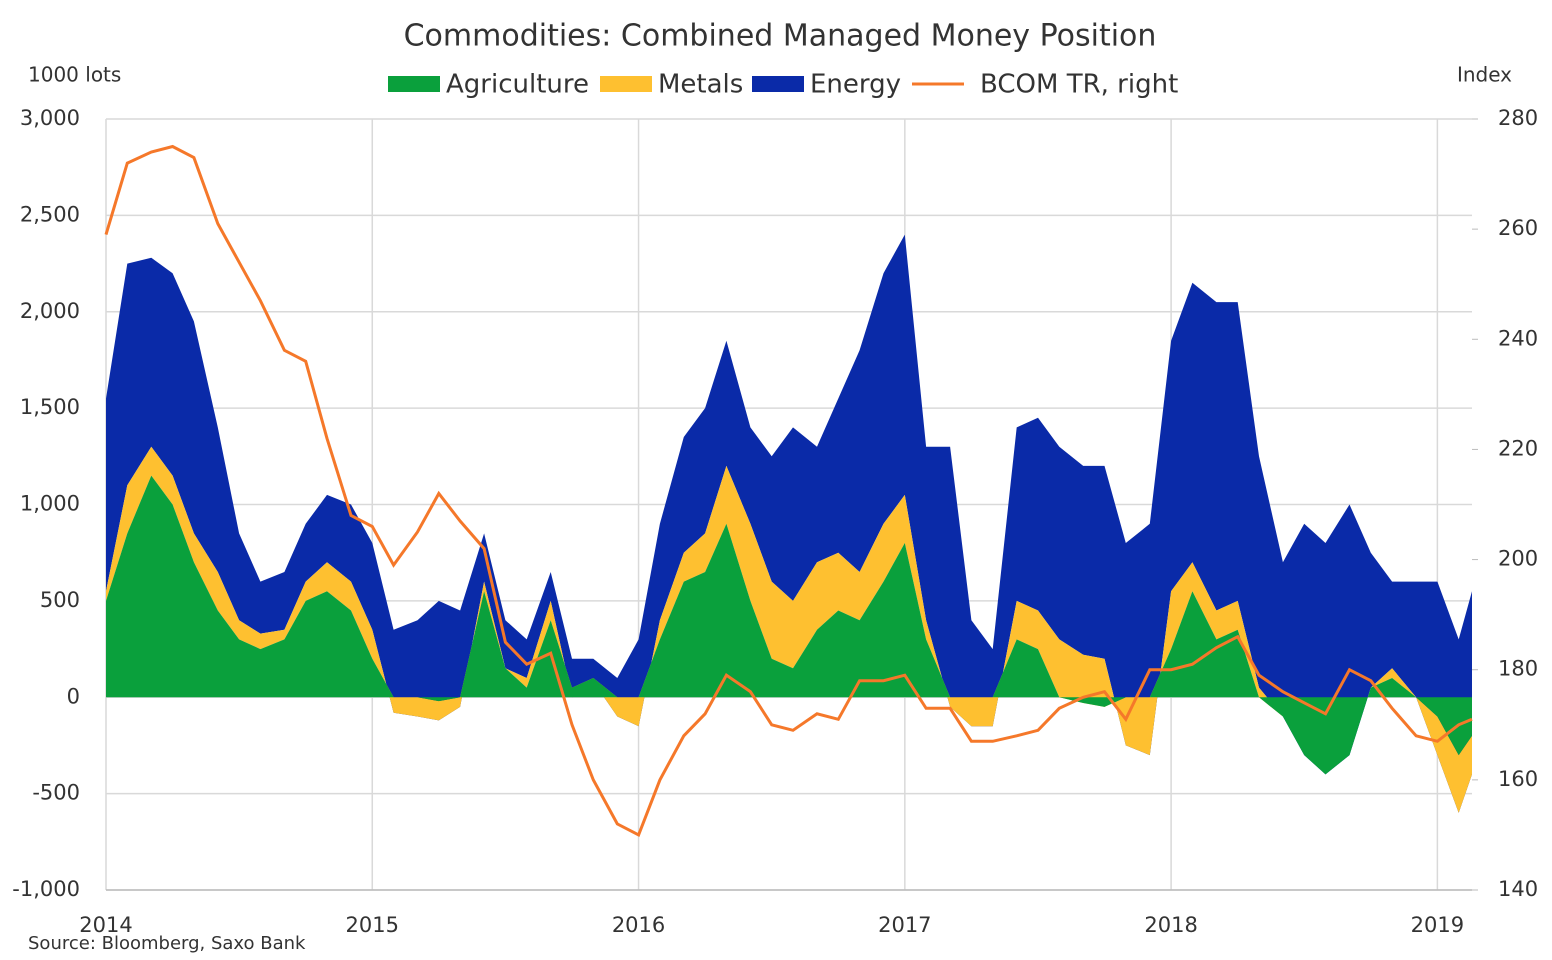  What do you see at coordinates (904, 925) in the screenshot?
I see `x-tick-label: 2017` at bounding box center [904, 925].